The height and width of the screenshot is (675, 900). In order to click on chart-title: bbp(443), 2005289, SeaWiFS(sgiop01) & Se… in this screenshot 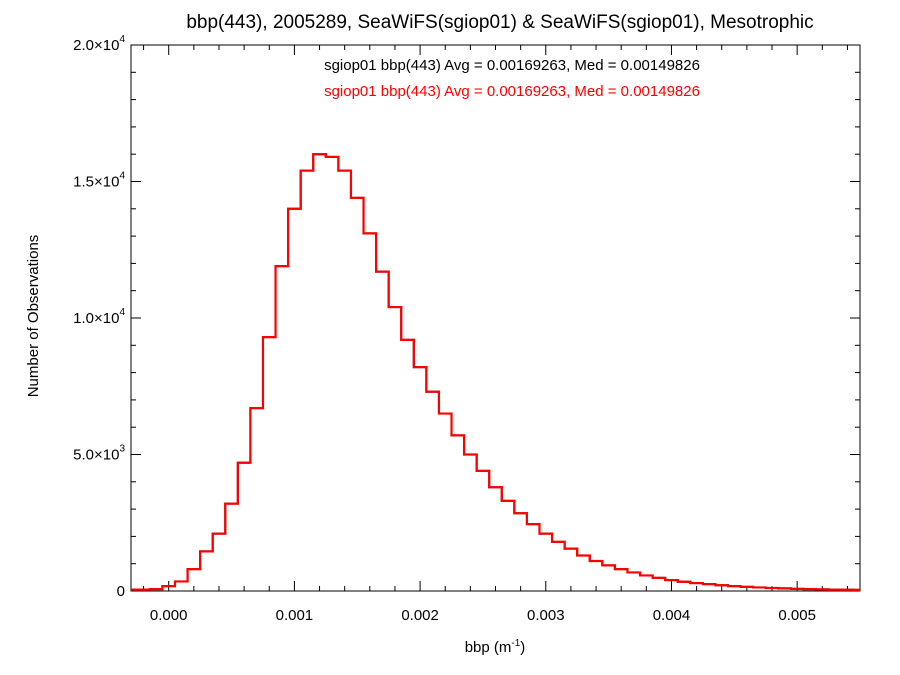, I will do `click(499, 22)`.